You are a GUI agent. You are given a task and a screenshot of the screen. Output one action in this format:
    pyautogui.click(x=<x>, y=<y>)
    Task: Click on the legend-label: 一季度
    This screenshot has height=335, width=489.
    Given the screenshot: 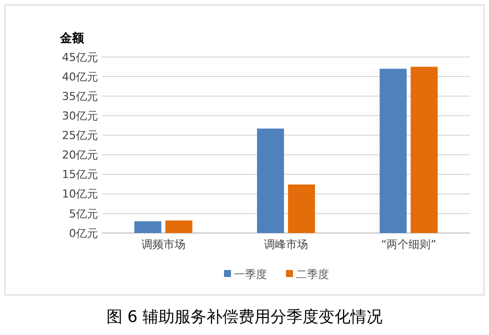 What is the action you would take?
    pyautogui.click(x=250, y=274)
    